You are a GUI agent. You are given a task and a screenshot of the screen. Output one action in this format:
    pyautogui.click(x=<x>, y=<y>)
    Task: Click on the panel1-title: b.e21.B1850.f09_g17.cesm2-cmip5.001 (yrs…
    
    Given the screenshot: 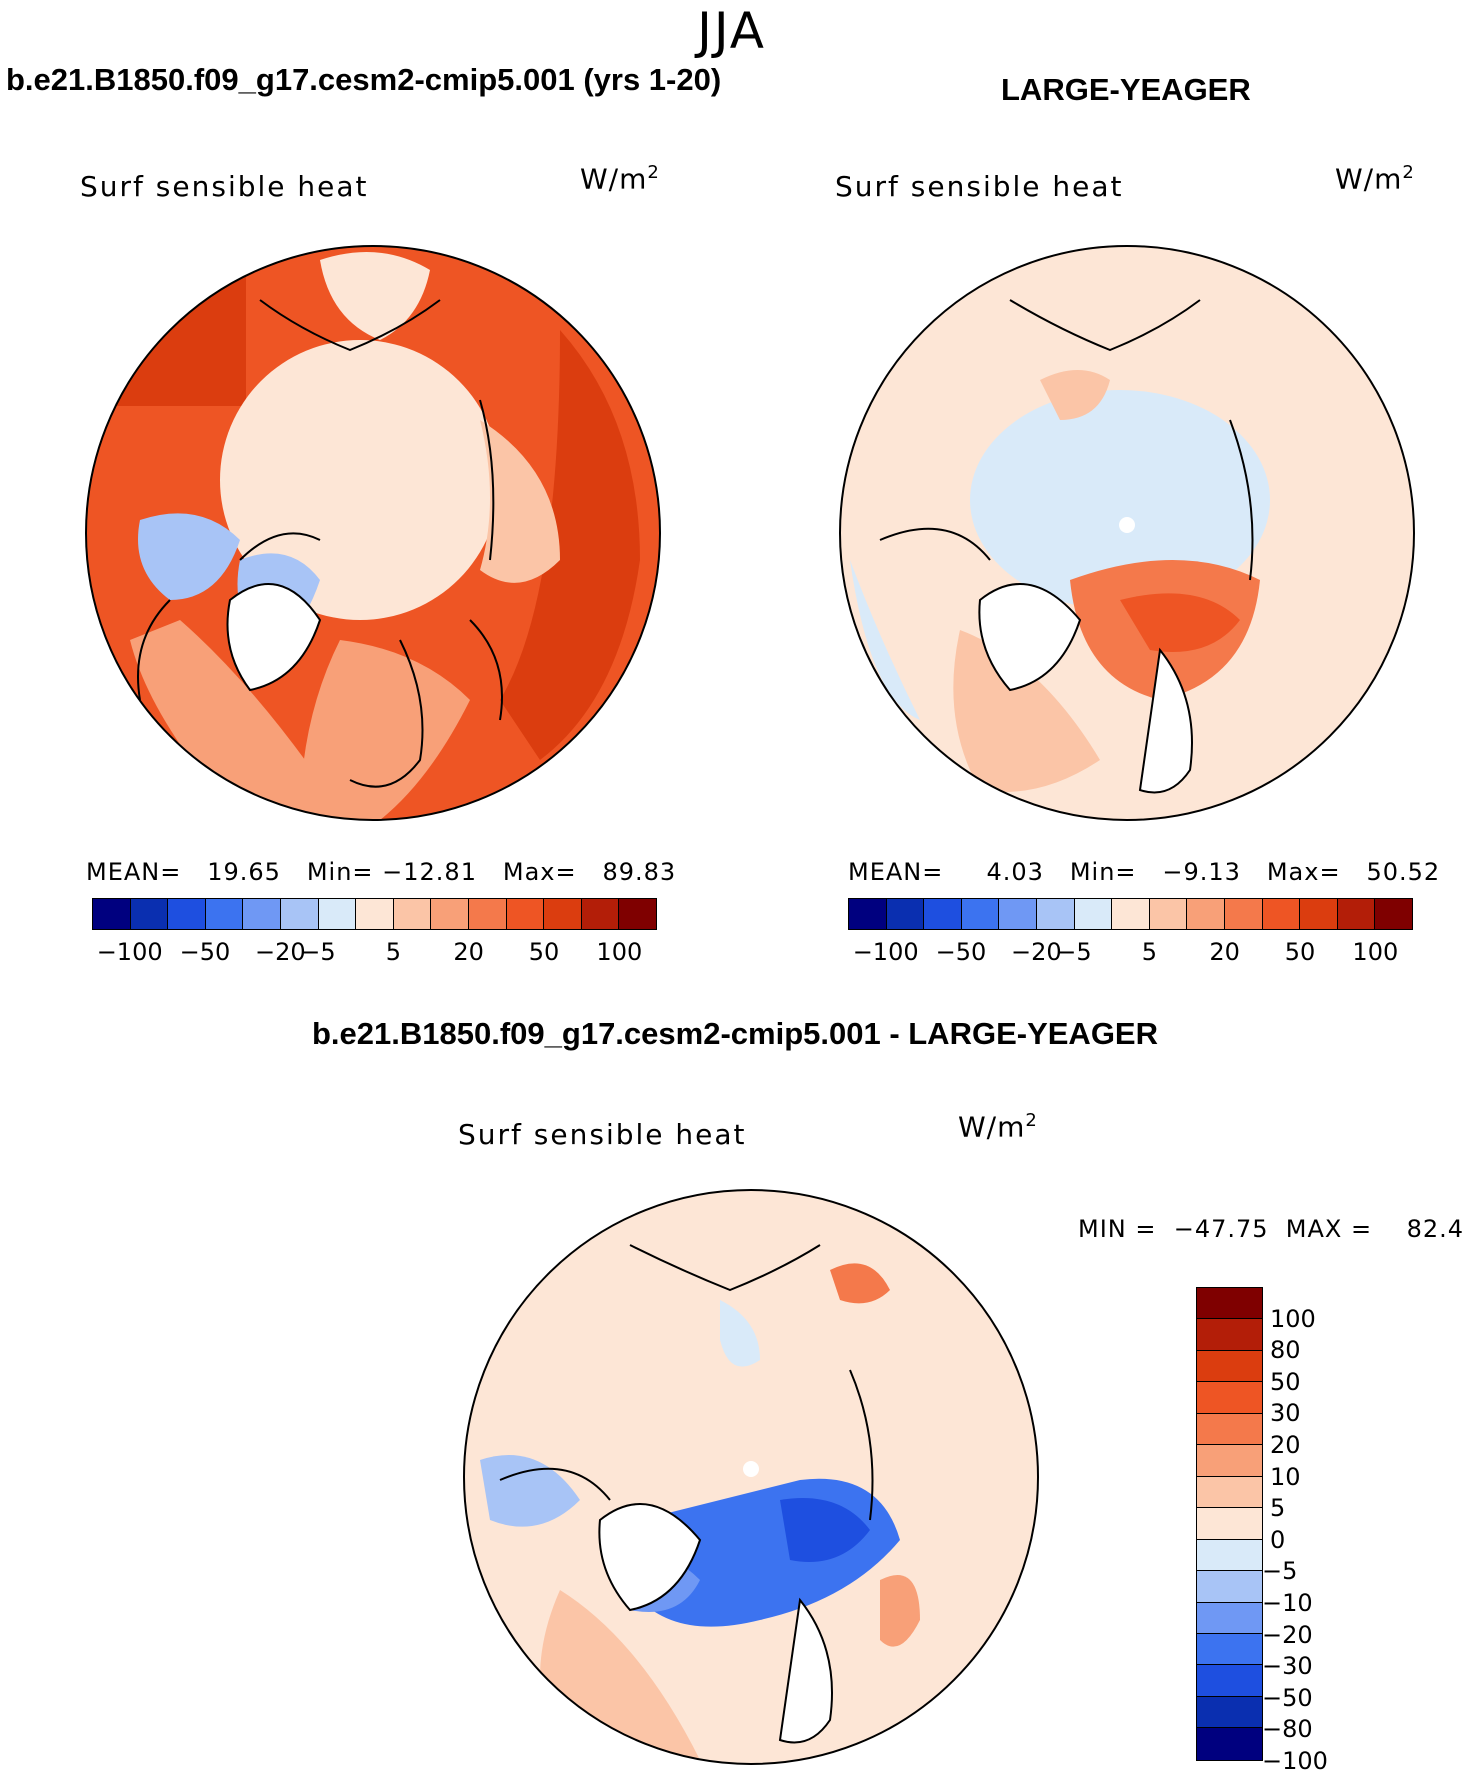 What is the action you would take?
    pyautogui.click(x=364, y=79)
    